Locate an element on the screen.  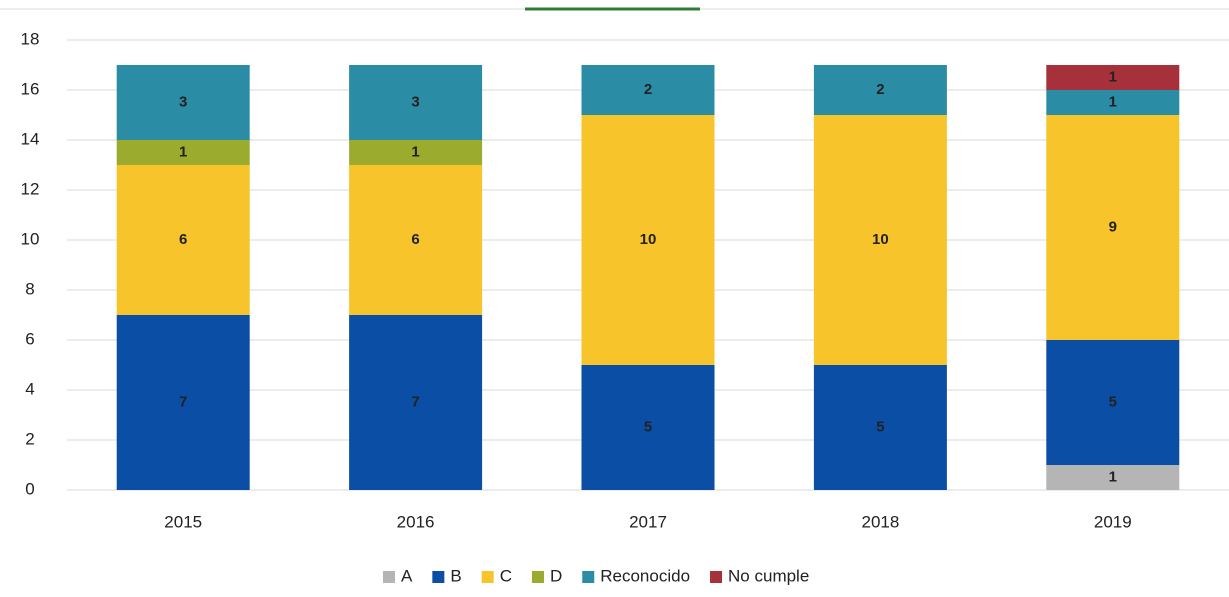
y-tick-label: 2 is located at coordinates (29, 438).